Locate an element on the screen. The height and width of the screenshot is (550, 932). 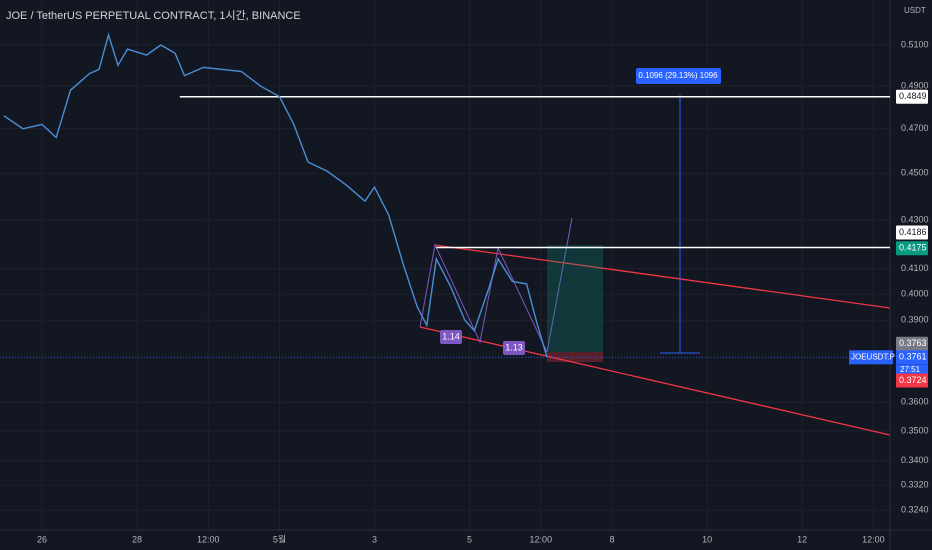
pattern-label: 1.13 is located at coordinates (514, 347).